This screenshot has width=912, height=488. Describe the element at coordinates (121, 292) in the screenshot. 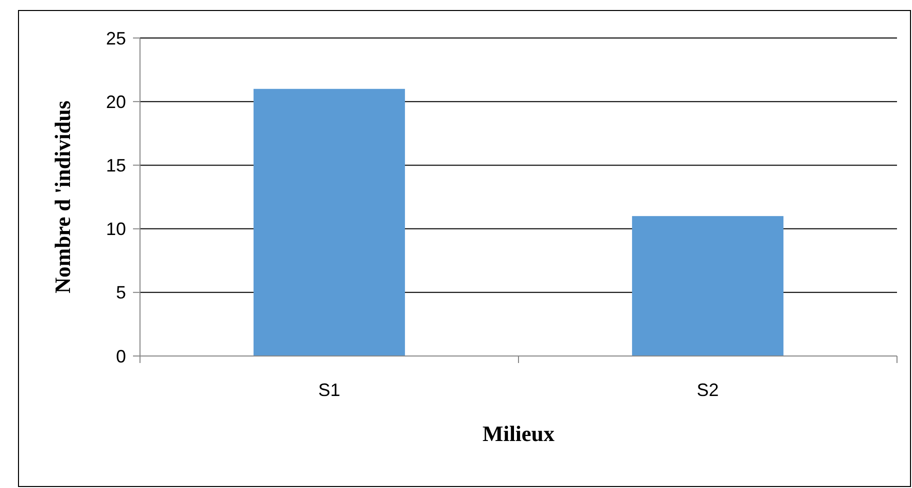

I see `y-tick-label: 5` at that location.